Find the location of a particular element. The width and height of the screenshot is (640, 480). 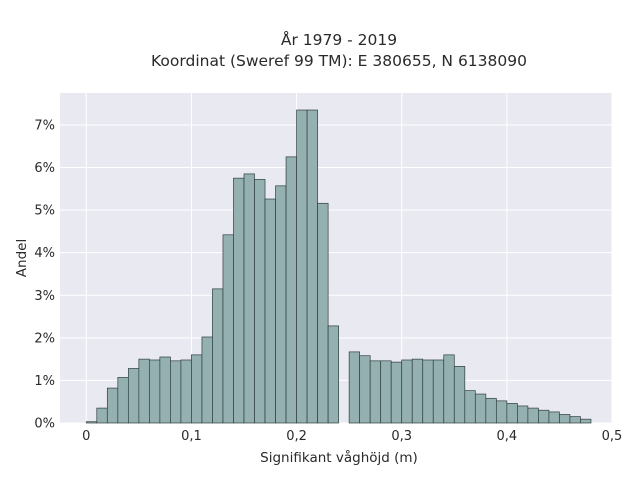

x-axis-title: Signifikant våghöjd (m) is located at coordinates (339, 457).